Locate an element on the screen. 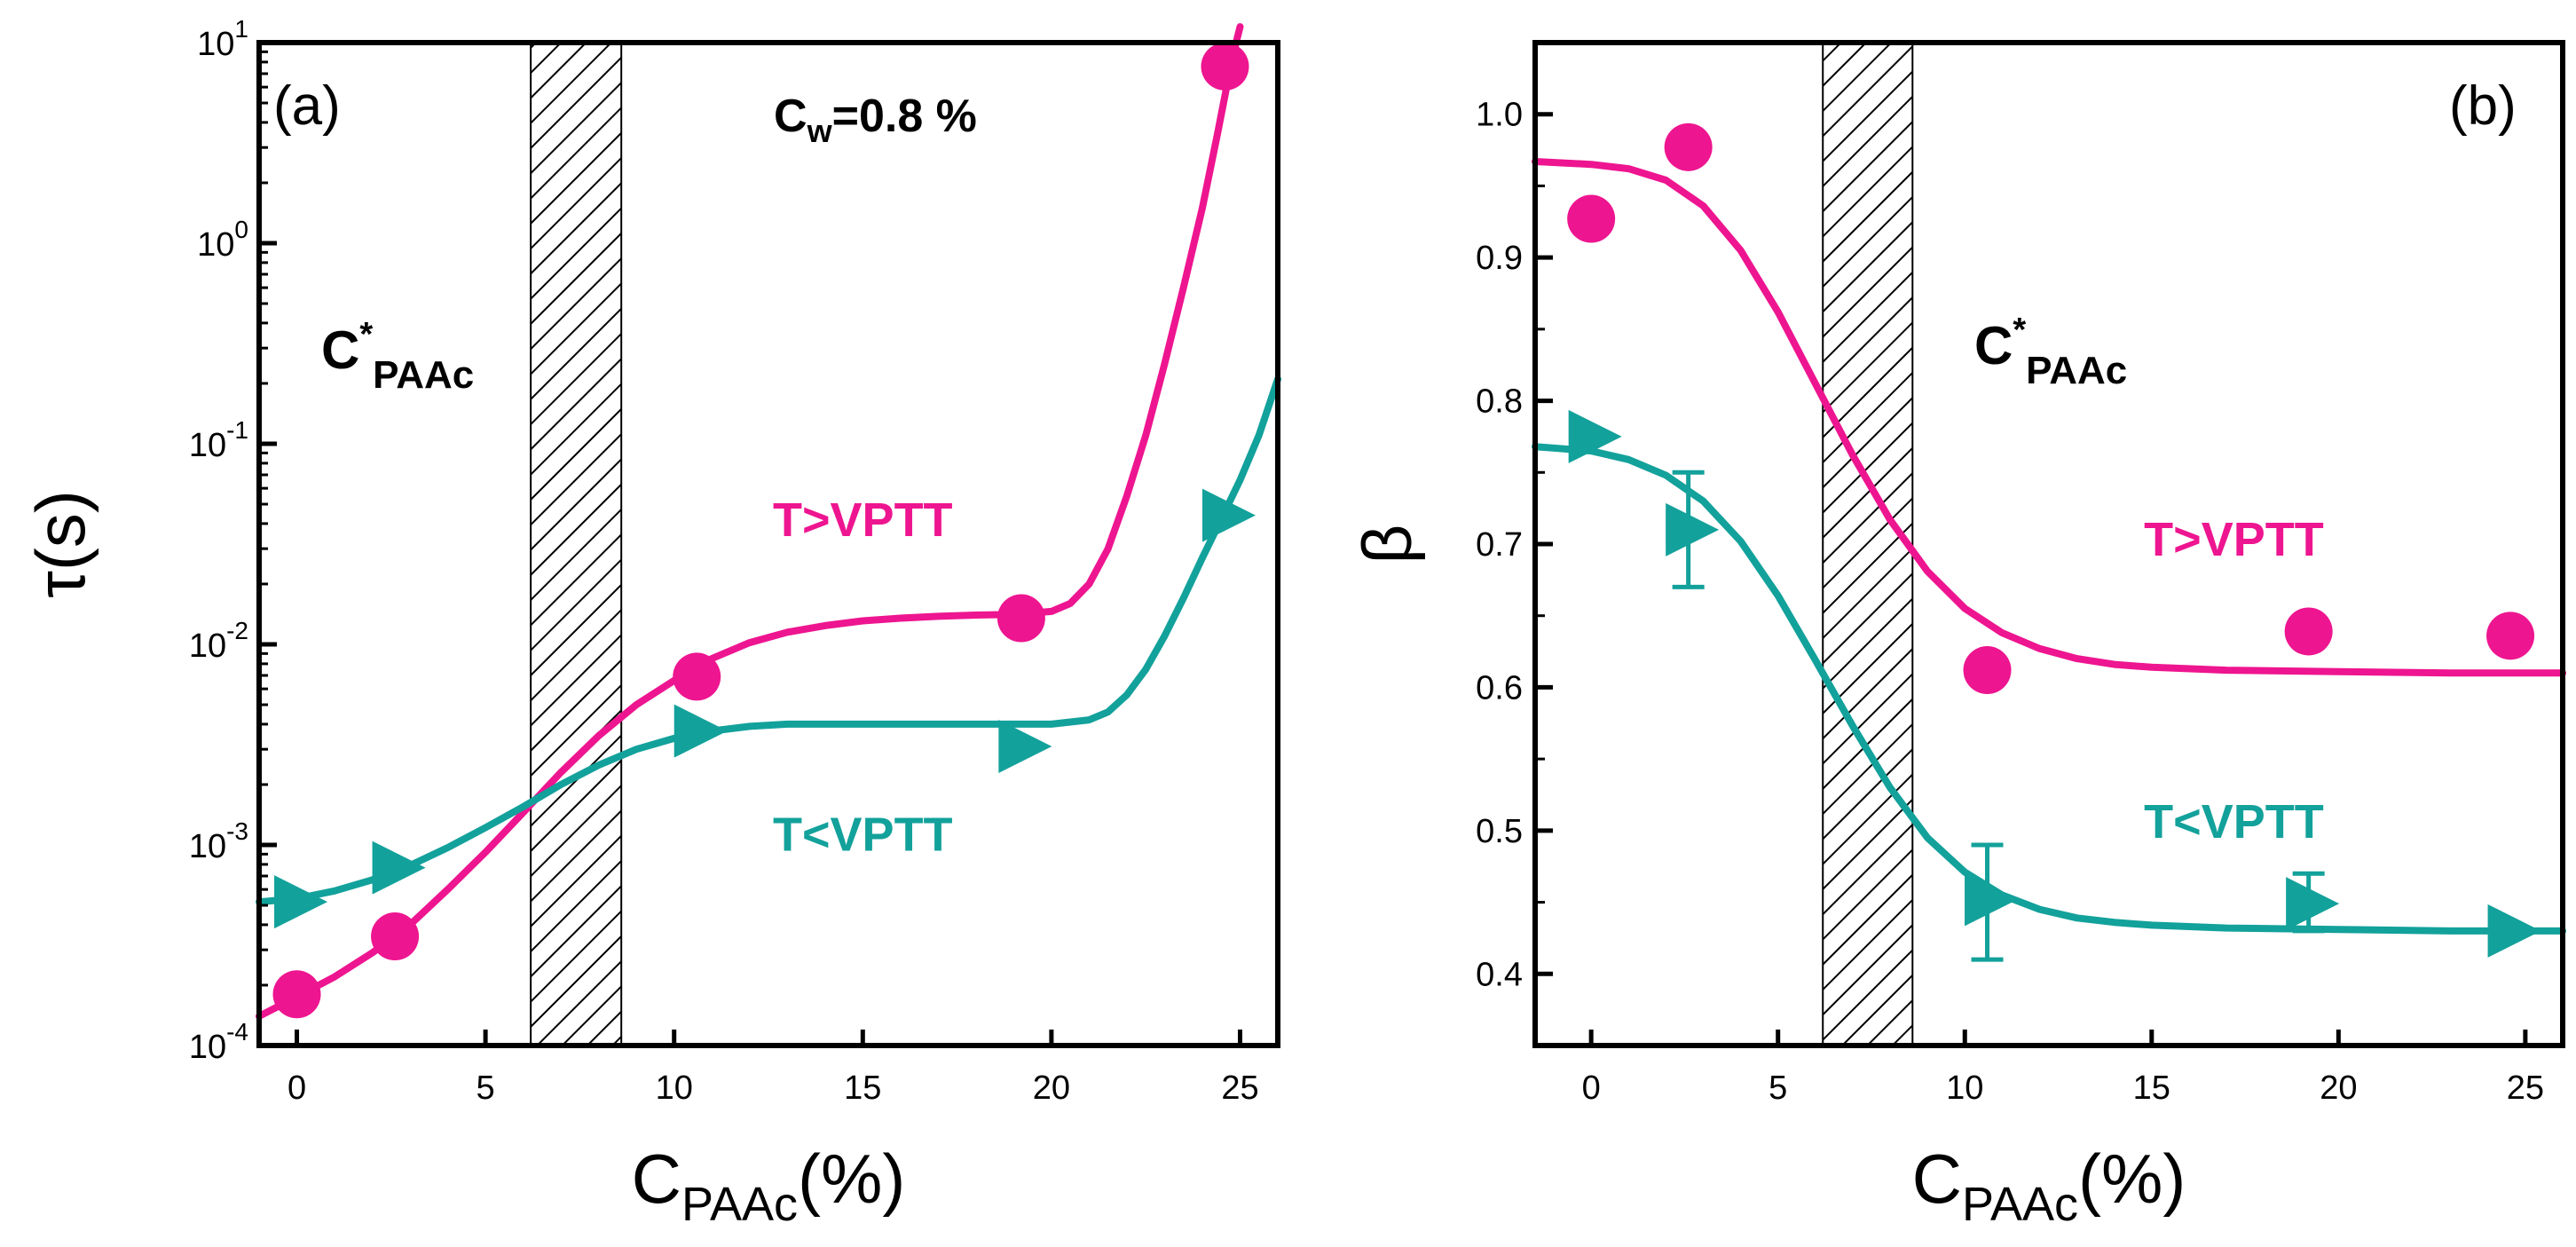 Image resolution: width=2576 pixels, height=1247 pixels. y-tick-label: 10¹ is located at coordinates (223, 39).